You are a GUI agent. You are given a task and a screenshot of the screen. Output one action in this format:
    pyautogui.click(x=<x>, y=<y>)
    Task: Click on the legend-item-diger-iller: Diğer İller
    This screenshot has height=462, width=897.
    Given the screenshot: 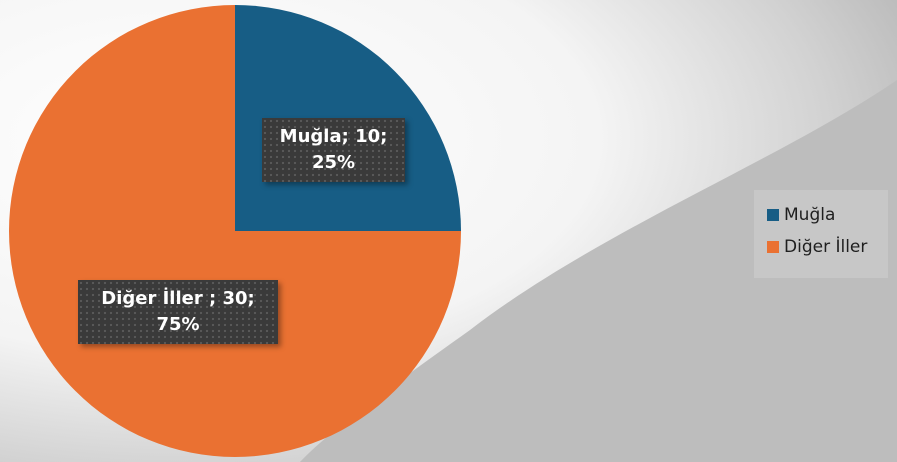 What is the action you would take?
    pyautogui.click(x=827, y=247)
    